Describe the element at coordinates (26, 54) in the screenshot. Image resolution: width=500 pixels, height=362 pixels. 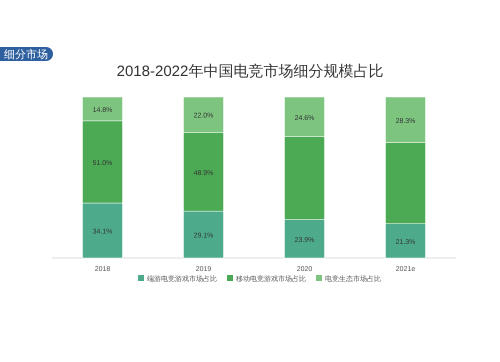
I see `text: 细分市场` at that location.